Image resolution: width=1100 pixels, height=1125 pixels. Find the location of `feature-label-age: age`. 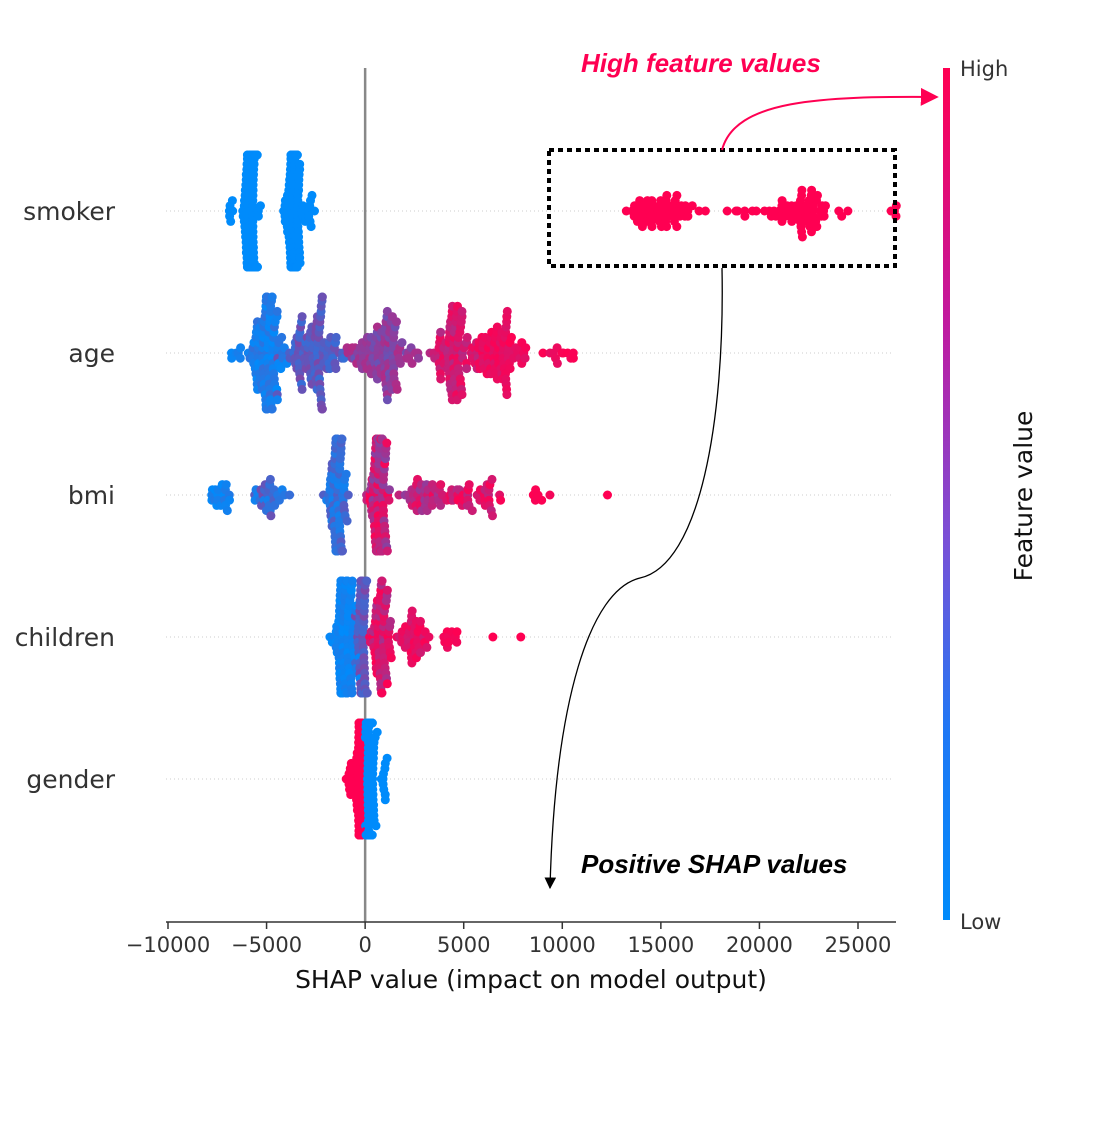

feature-label-age: age is located at coordinates (91, 353).